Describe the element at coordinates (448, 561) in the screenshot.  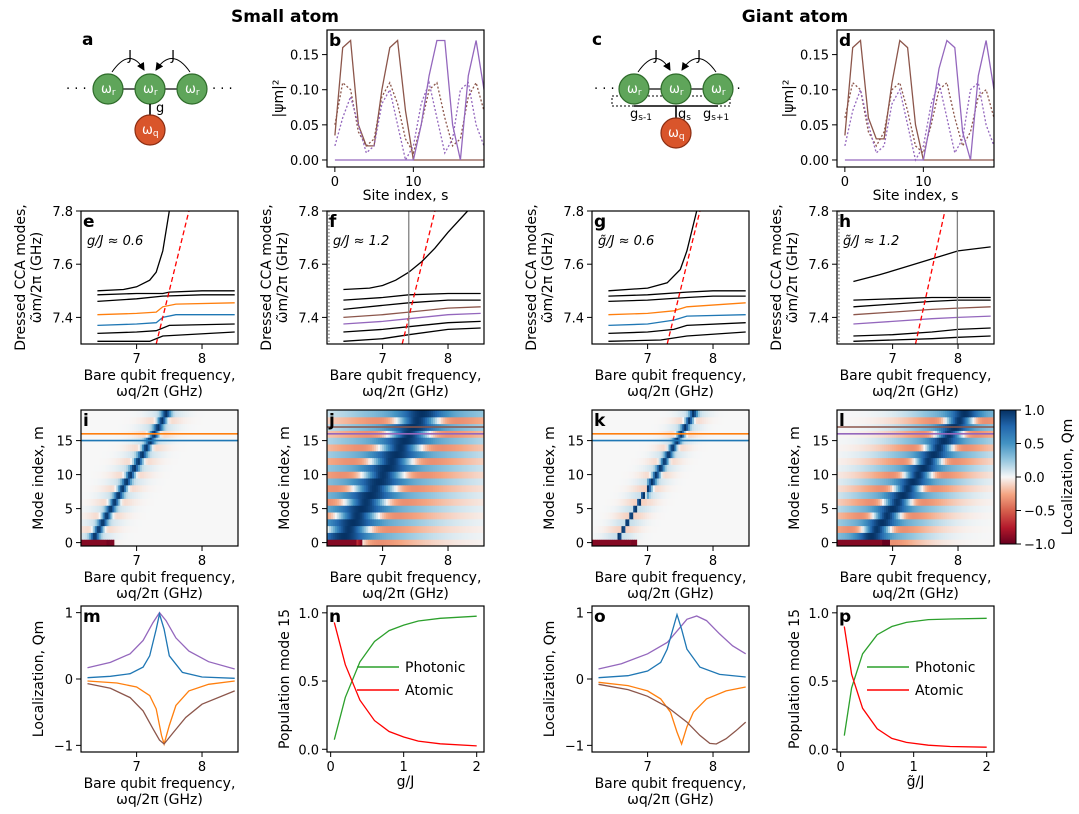
I see `x-tick-label: 8` at that location.